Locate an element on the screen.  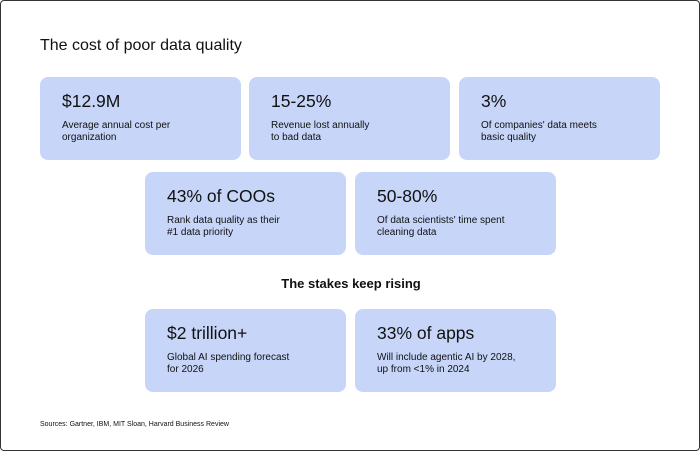
description-line: Rank data quality as their is located at coordinates (223, 220).